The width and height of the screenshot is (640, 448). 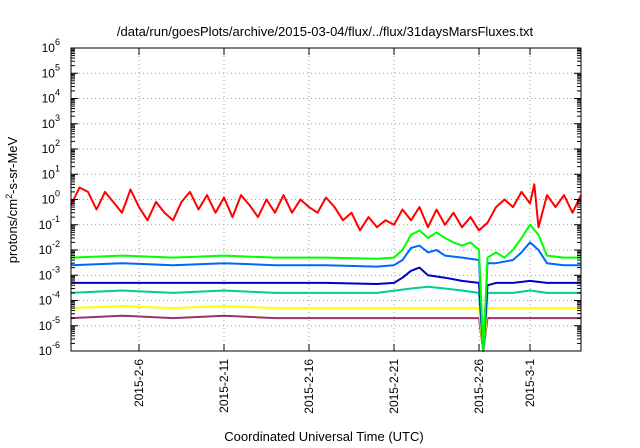 I want to click on y-tick-label-exponent: -5, so click(x=56, y=320).